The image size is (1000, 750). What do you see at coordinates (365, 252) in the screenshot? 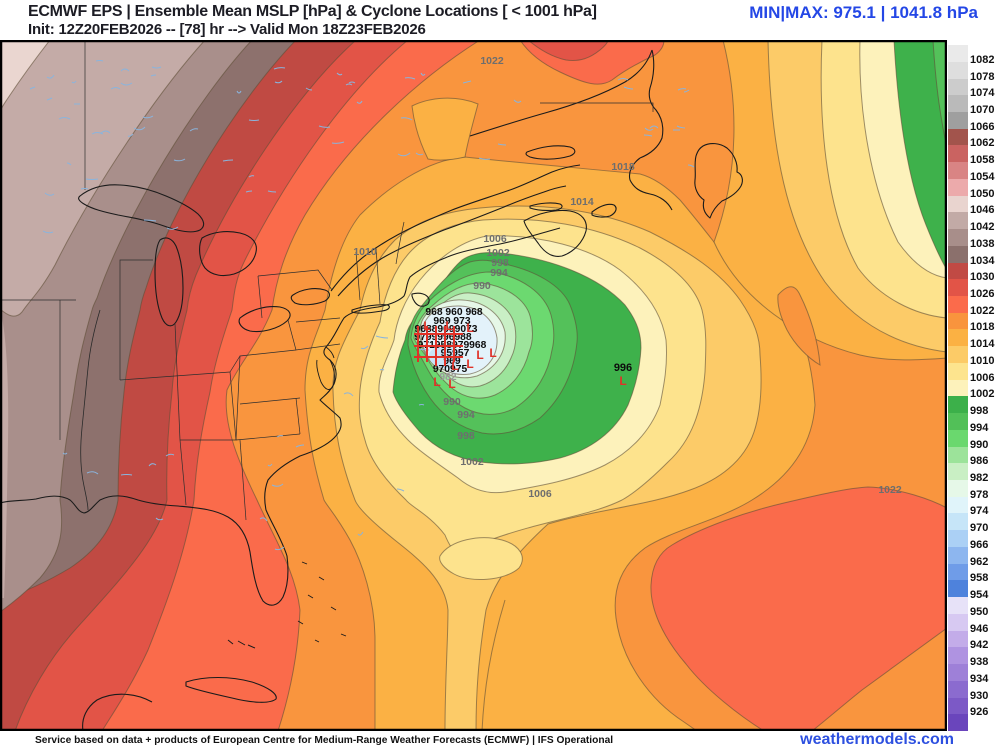
I see `svg-text: 1010` at bounding box center [365, 252].